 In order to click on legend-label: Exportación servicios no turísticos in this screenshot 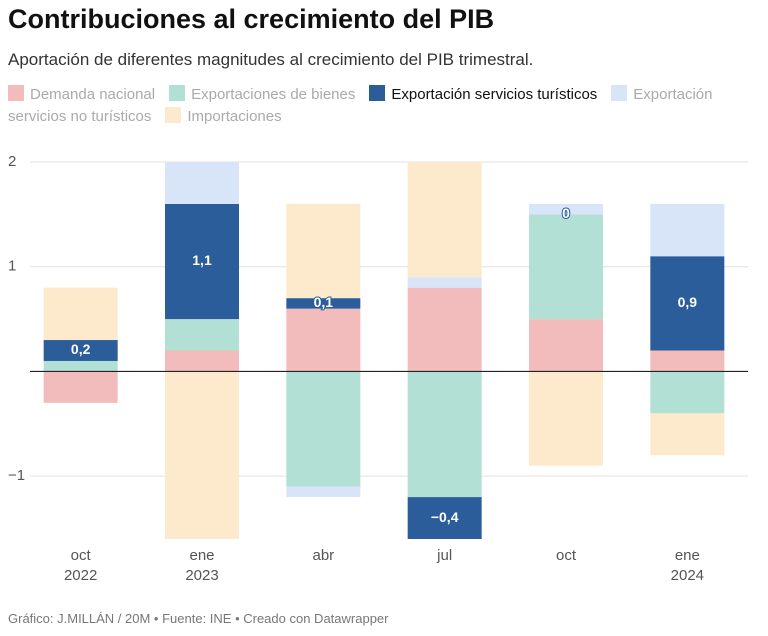, I will do `click(360, 105)`.